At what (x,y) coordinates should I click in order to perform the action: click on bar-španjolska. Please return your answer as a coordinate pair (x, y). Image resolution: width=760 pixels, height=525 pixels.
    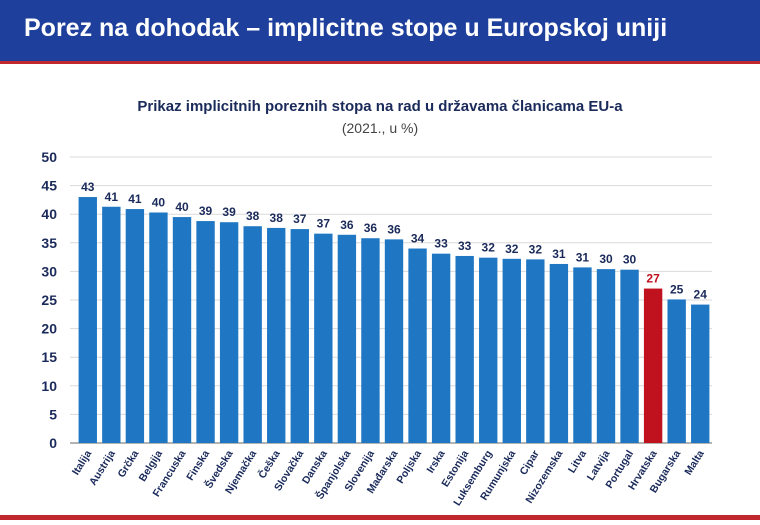
    Looking at the image, I should click on (347, 338).